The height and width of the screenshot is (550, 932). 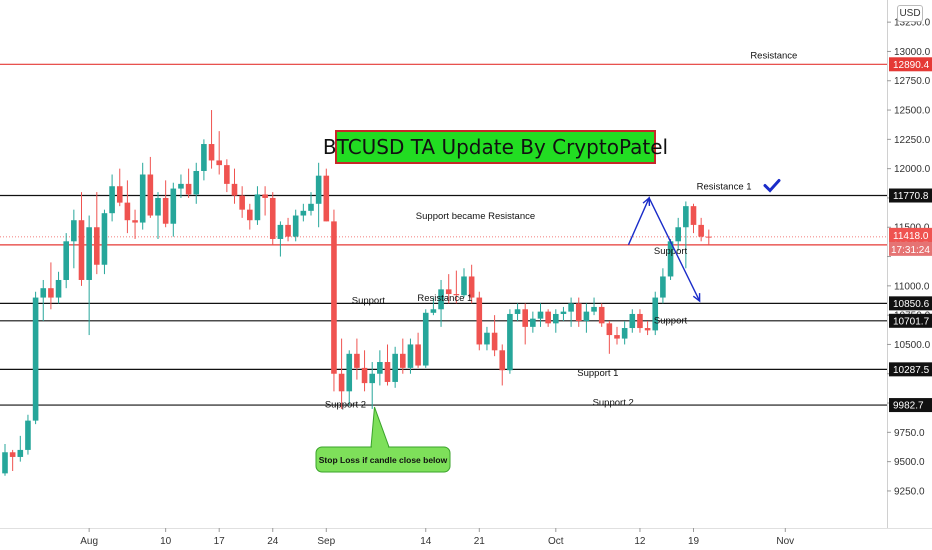 I want to click on chart-title: BTCUSD TA Update By CryptoPatel, so click(x=495, y=147).